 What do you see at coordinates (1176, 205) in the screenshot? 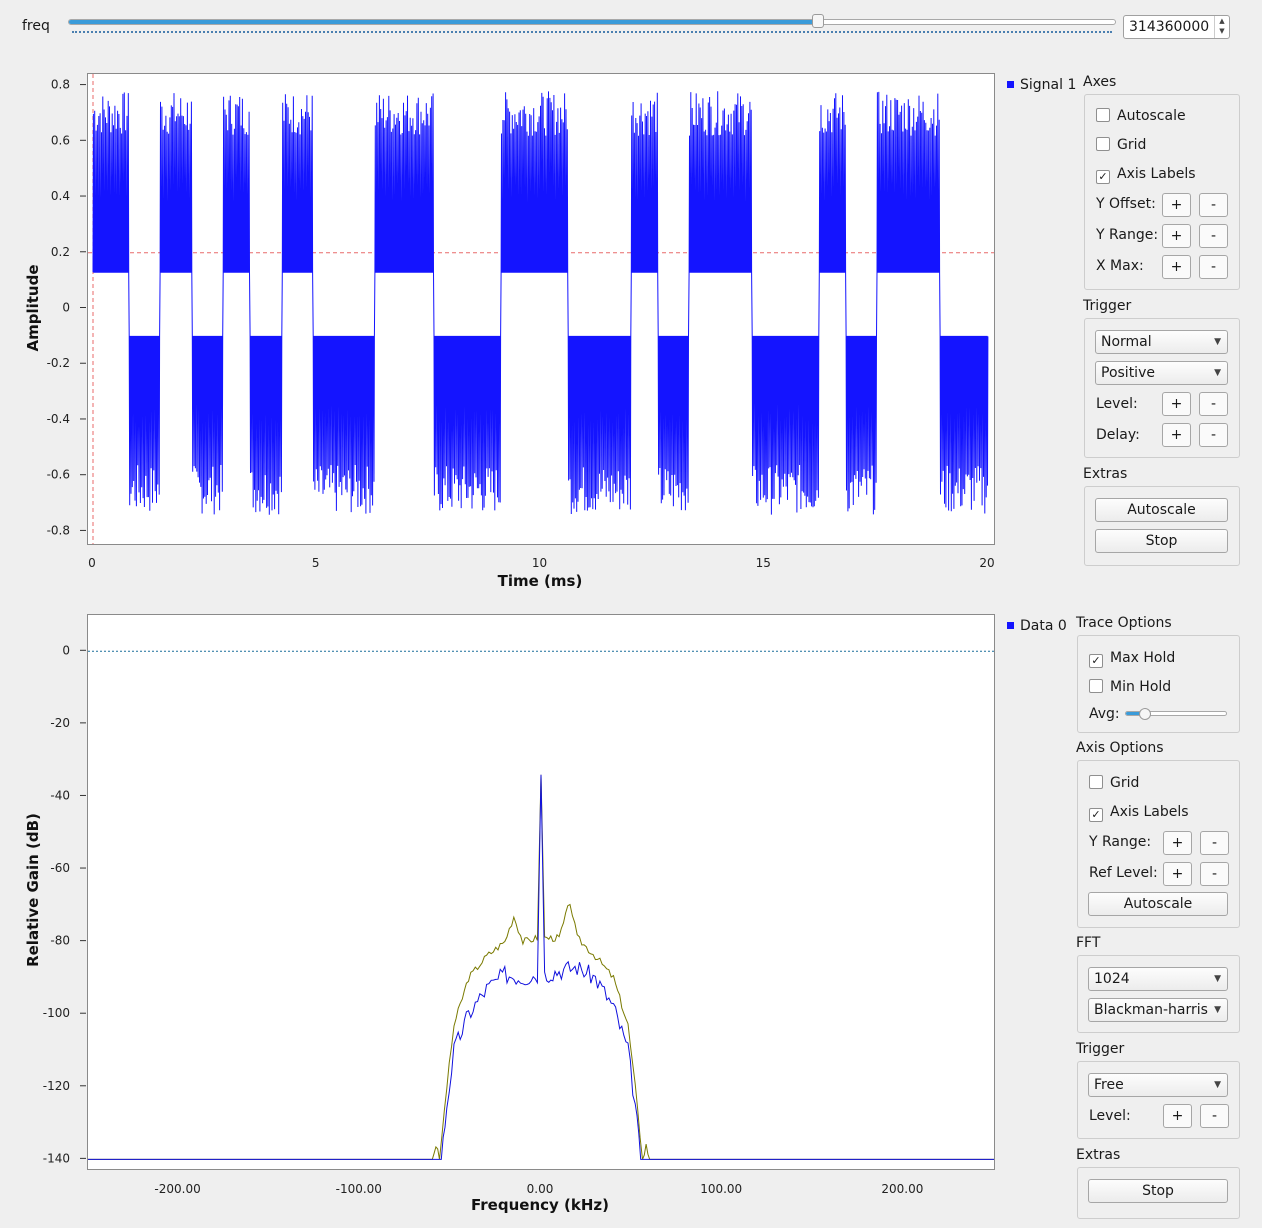
I see `y-offset-plus-button: +` at bounding box center [1176, 205].